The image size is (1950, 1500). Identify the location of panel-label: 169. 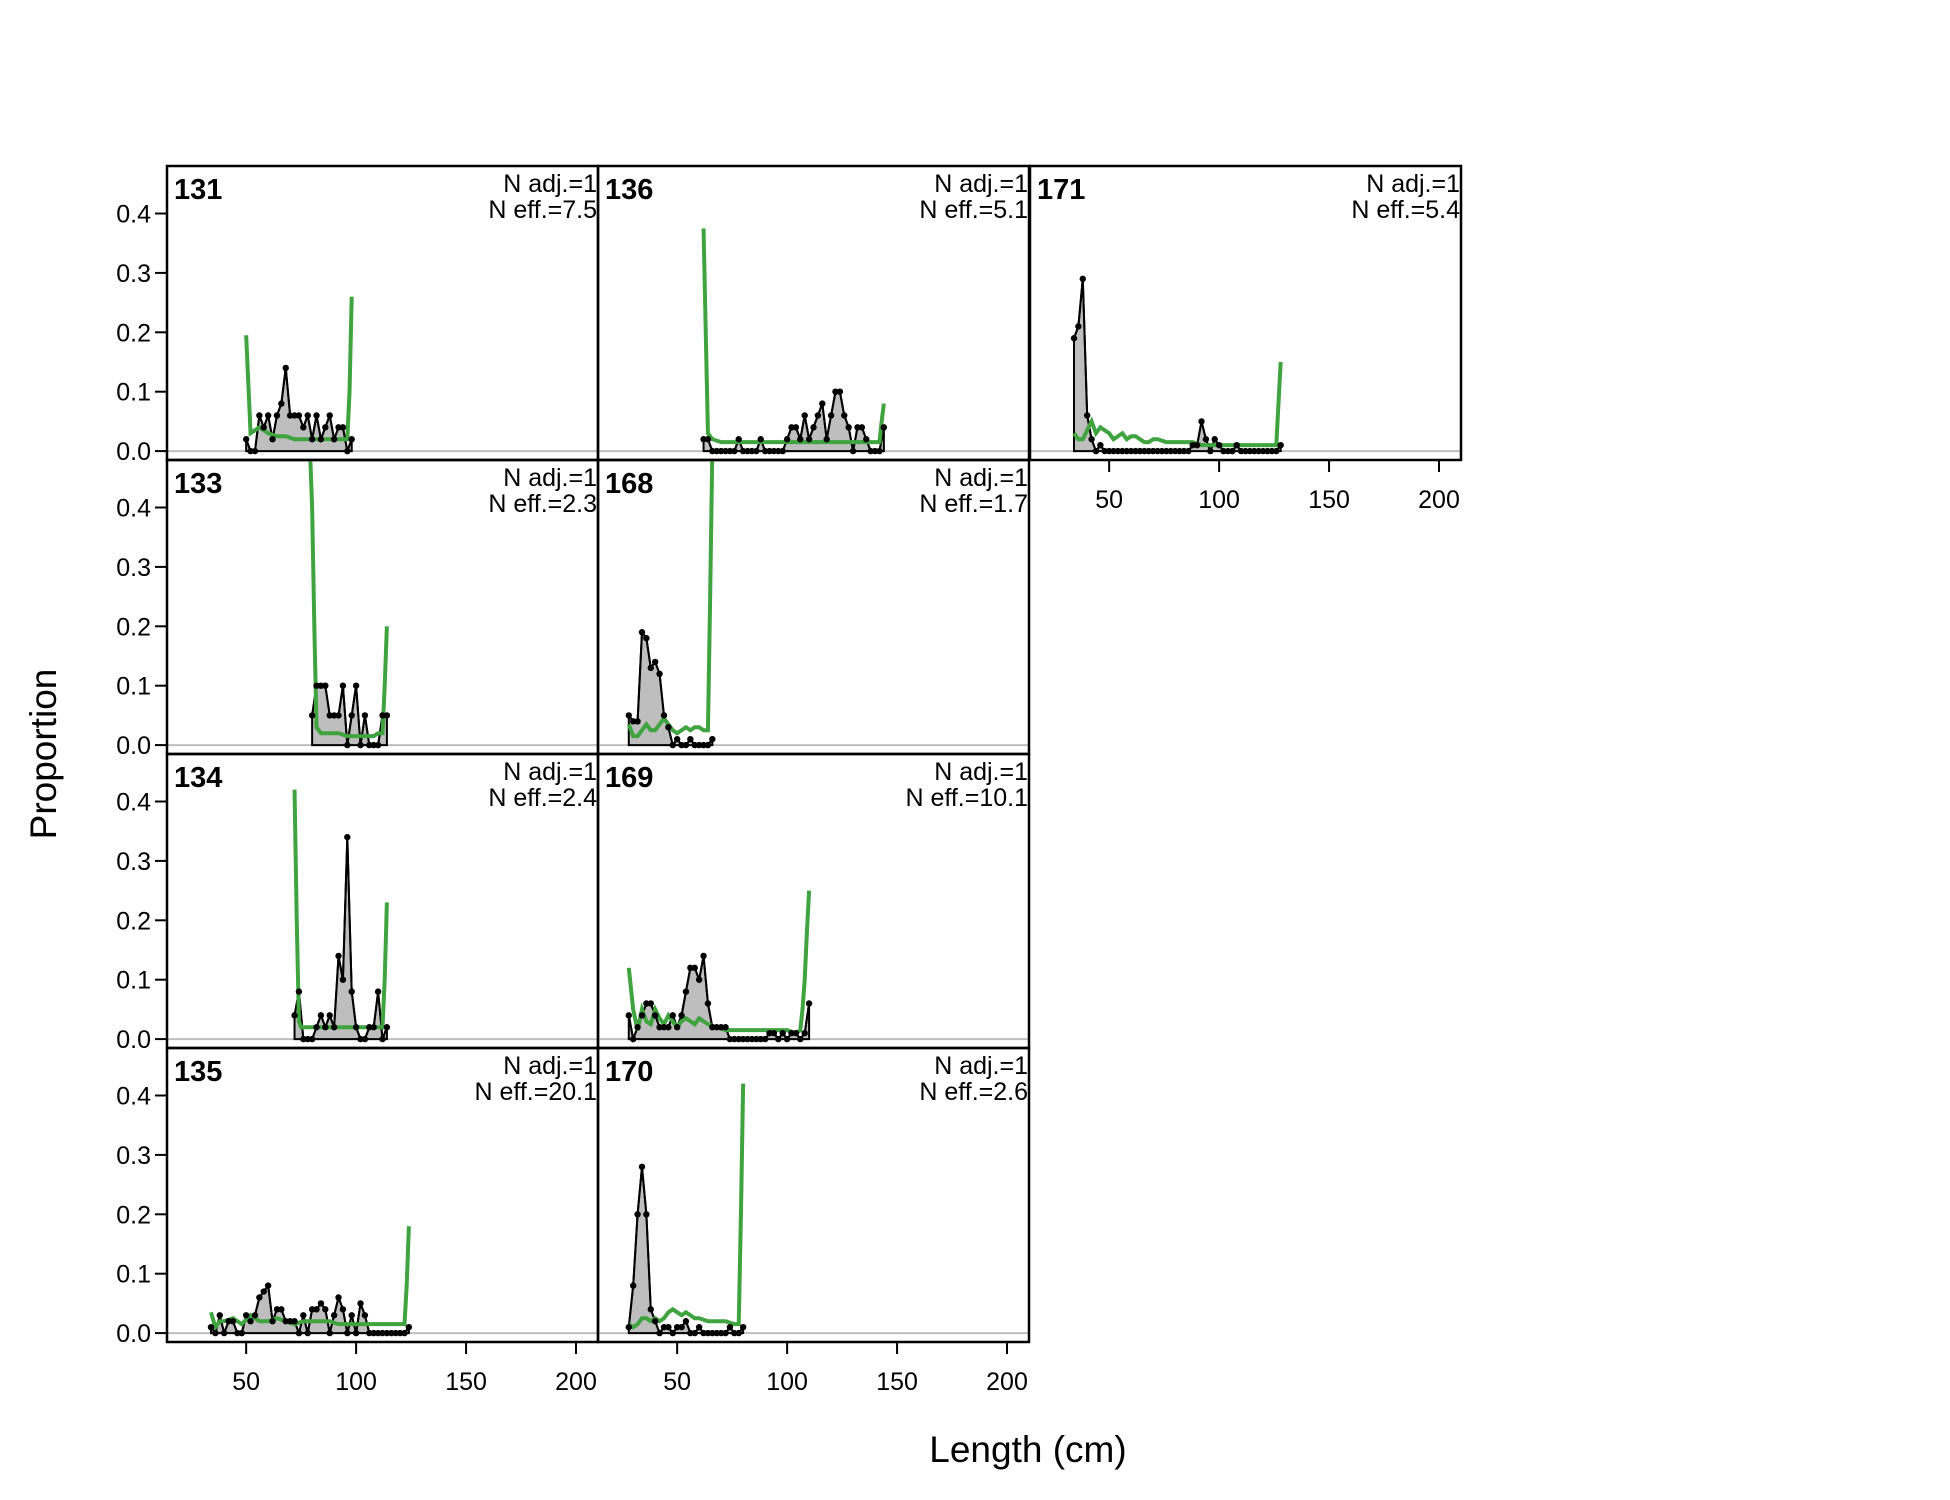
(629, 778).